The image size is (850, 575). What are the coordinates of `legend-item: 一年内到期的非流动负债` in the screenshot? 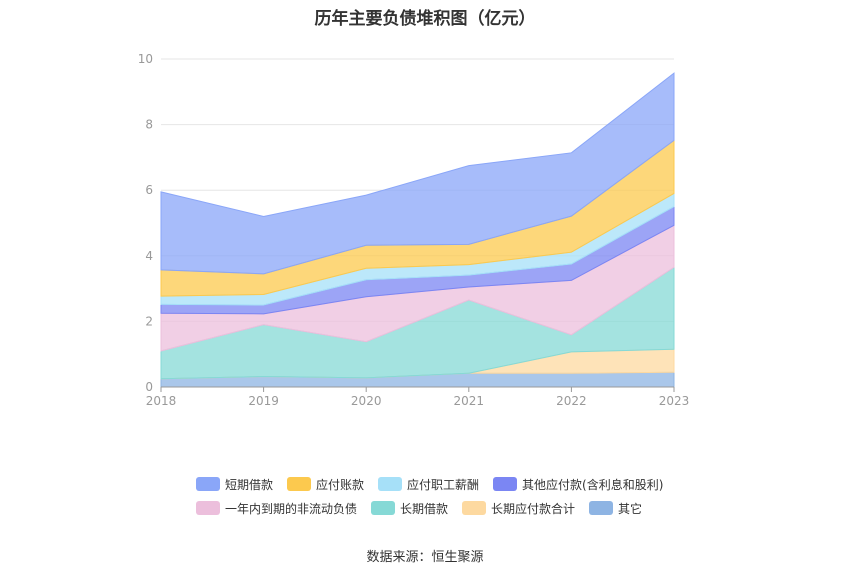 It's located at (276, 508).